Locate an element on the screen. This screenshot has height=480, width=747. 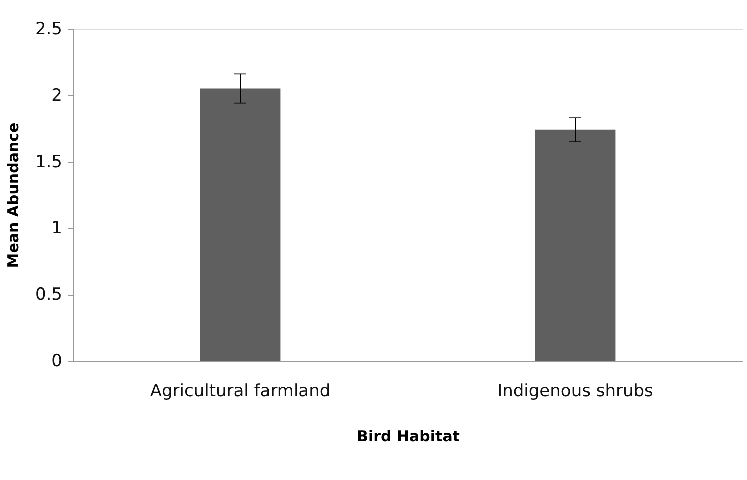
y-tick-label: 2.5 is located at coordinates (48, 30).